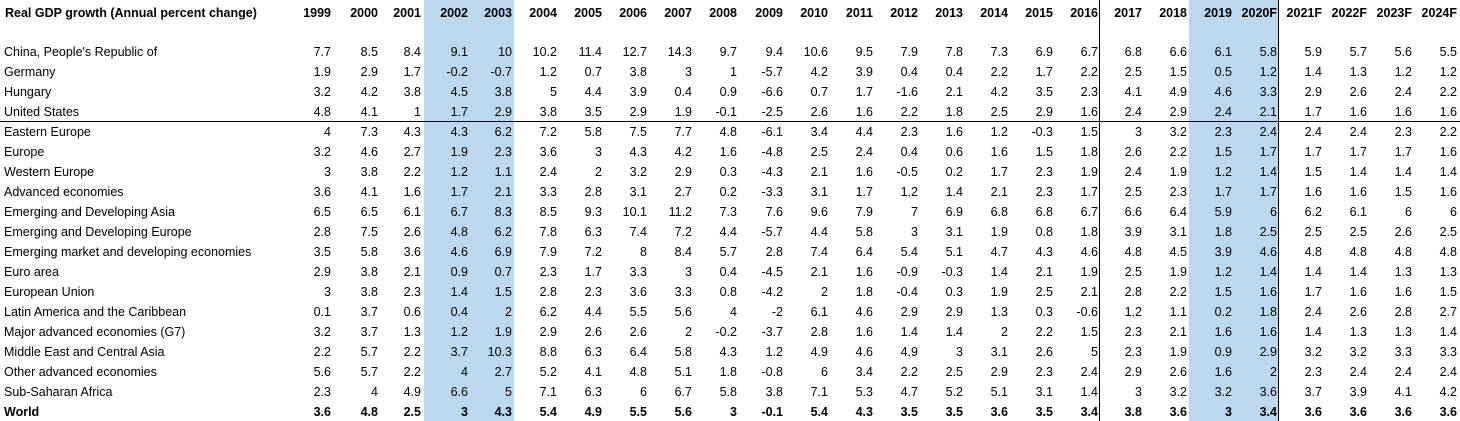 Image resolution: width=1460 pixels, height=421 pixels. I want to click on row-label: United States, so click(41, 112).